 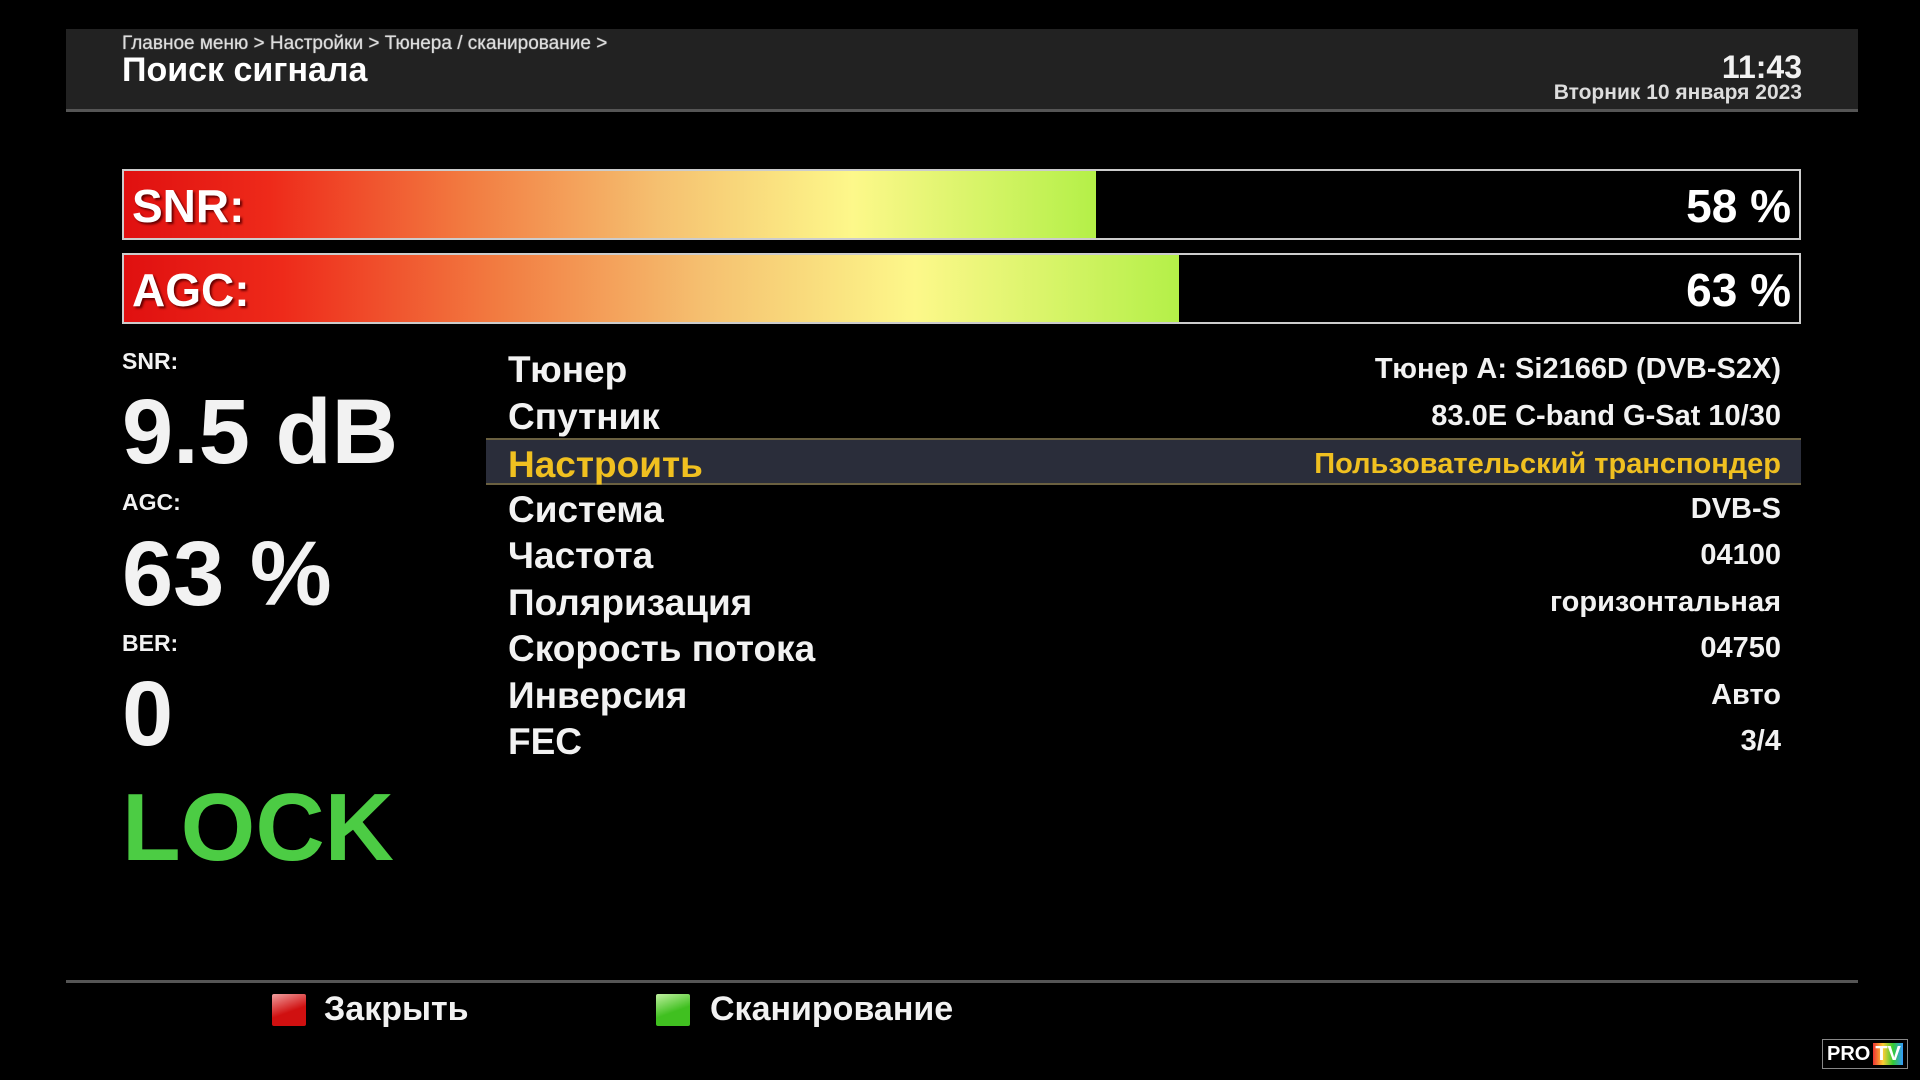 I want to click on snr-value: 9.5 dB, so click(x=260, y=432).